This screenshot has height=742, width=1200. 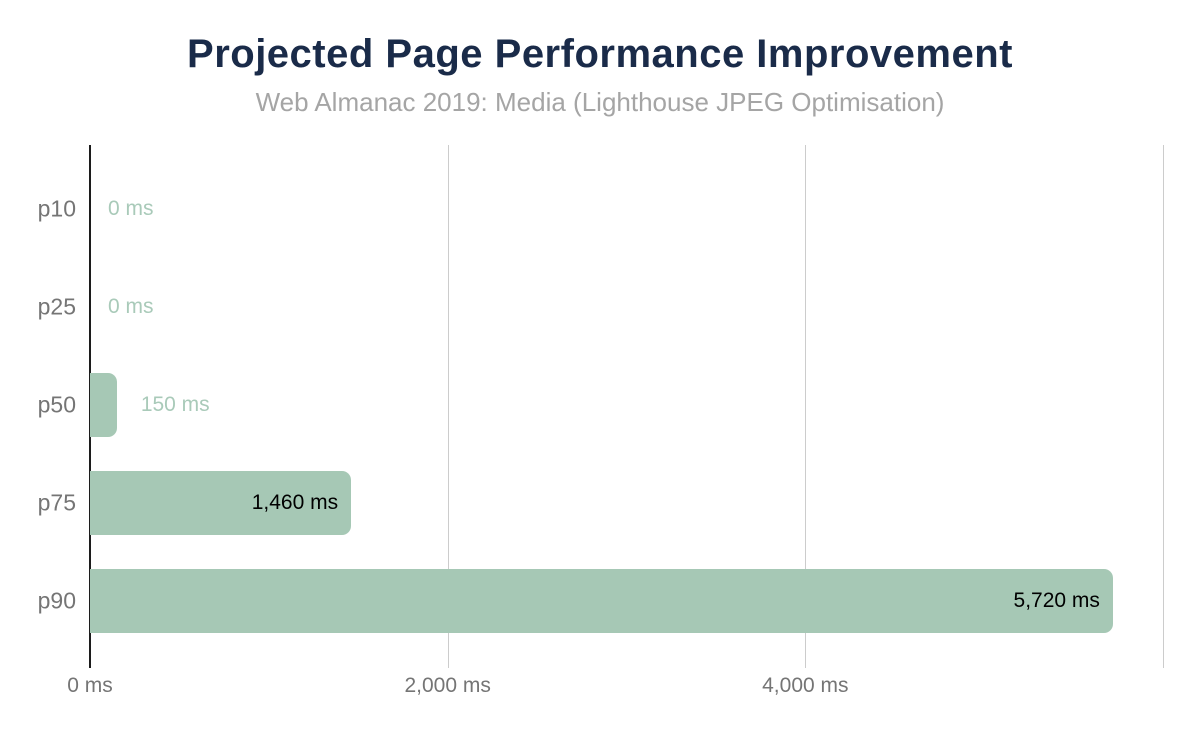 What do you see at coordinates (56, 404) in the screenshot?
I see `y-axis-label-p50: p50` at bounding box center [56, 404].